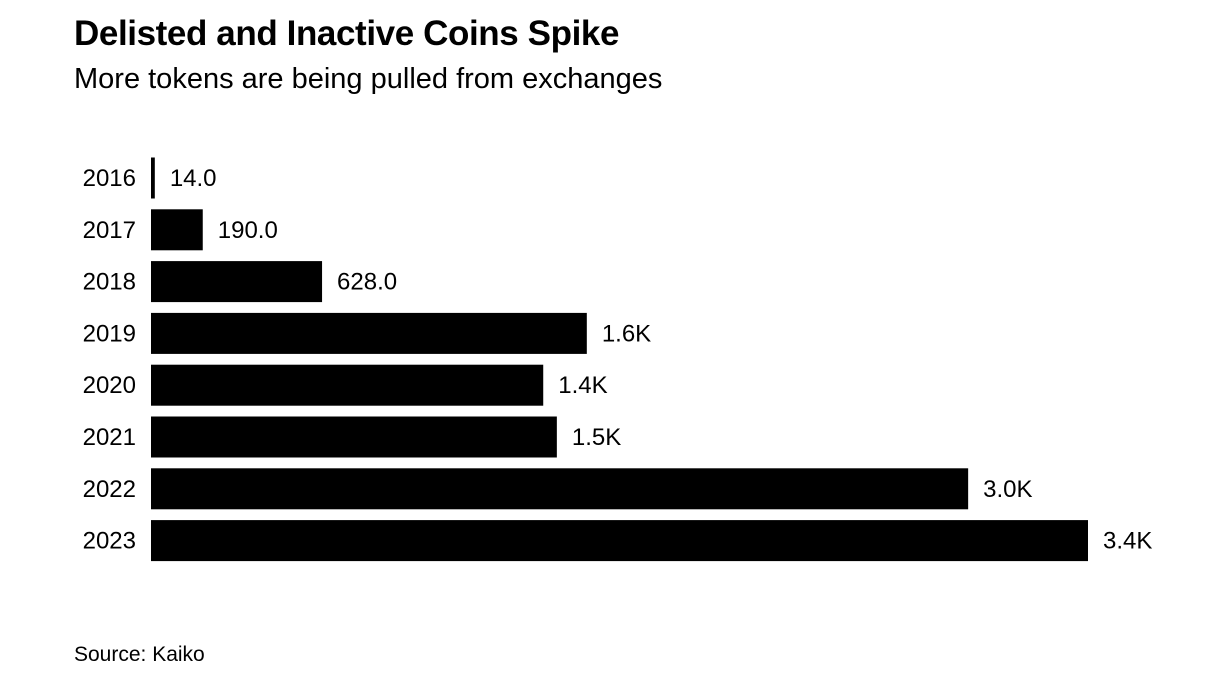 This screenshot has width=1220, height=696. What do you see at coordinates (582, 385) in the screenshot?
I see `value-label: 1.4K` at bounding box center [582, 385].